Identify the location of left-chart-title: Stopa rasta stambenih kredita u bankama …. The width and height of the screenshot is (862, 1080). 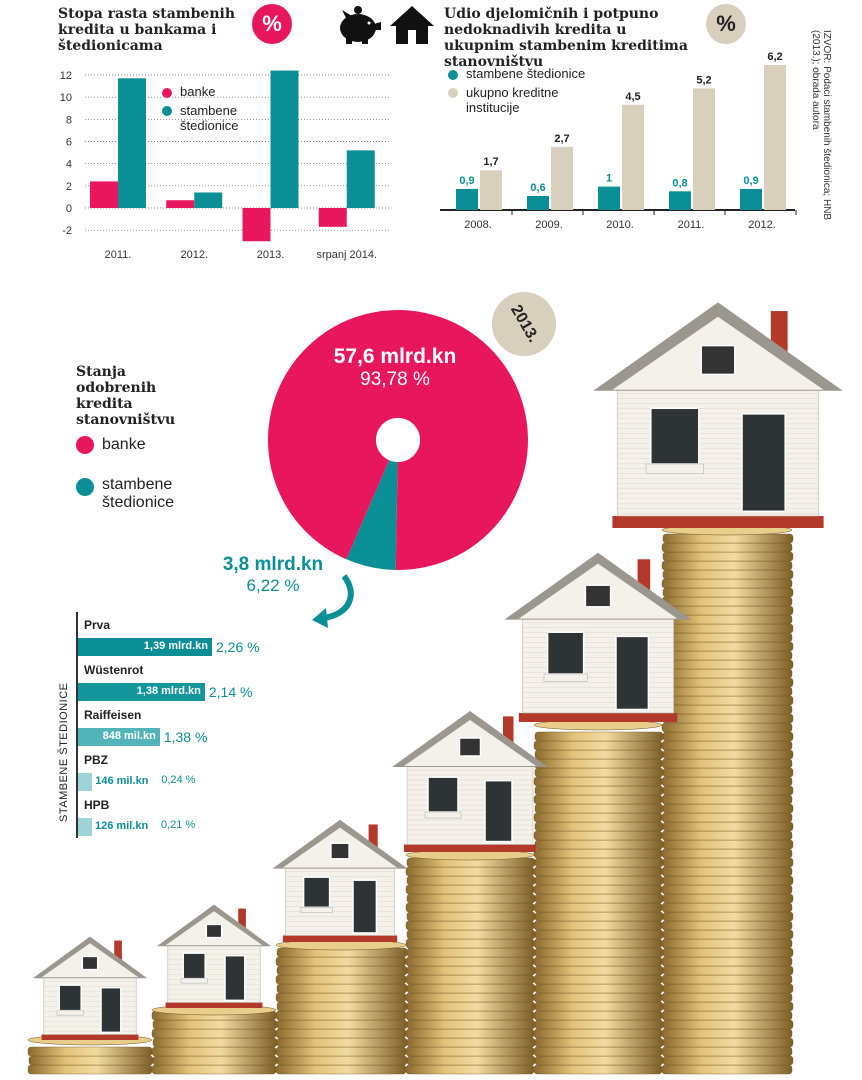
(146, 30).